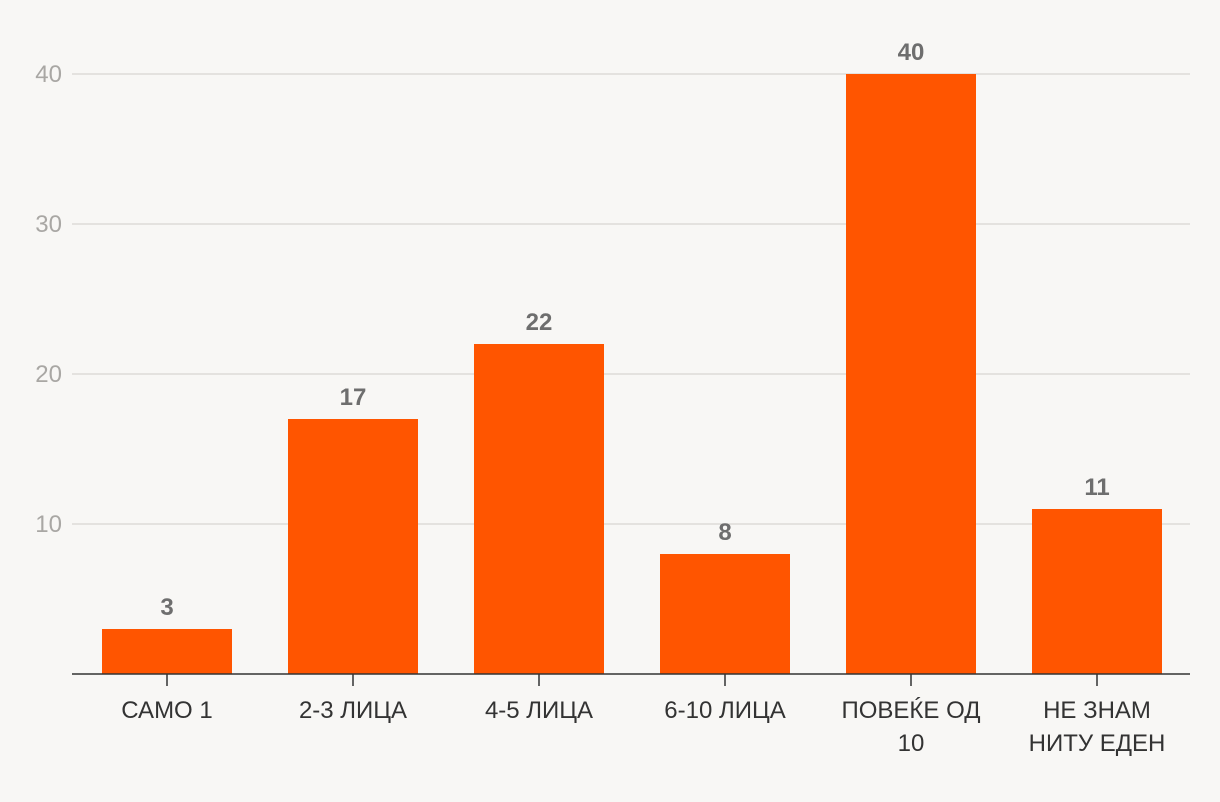 The width and height of the screenshot is (1220, 802). What do you see at coordinates (539, 710) in the screenshot?
I see `x-tick-label: 4-5 ЛИЦА` at bounding box center [539, 710].